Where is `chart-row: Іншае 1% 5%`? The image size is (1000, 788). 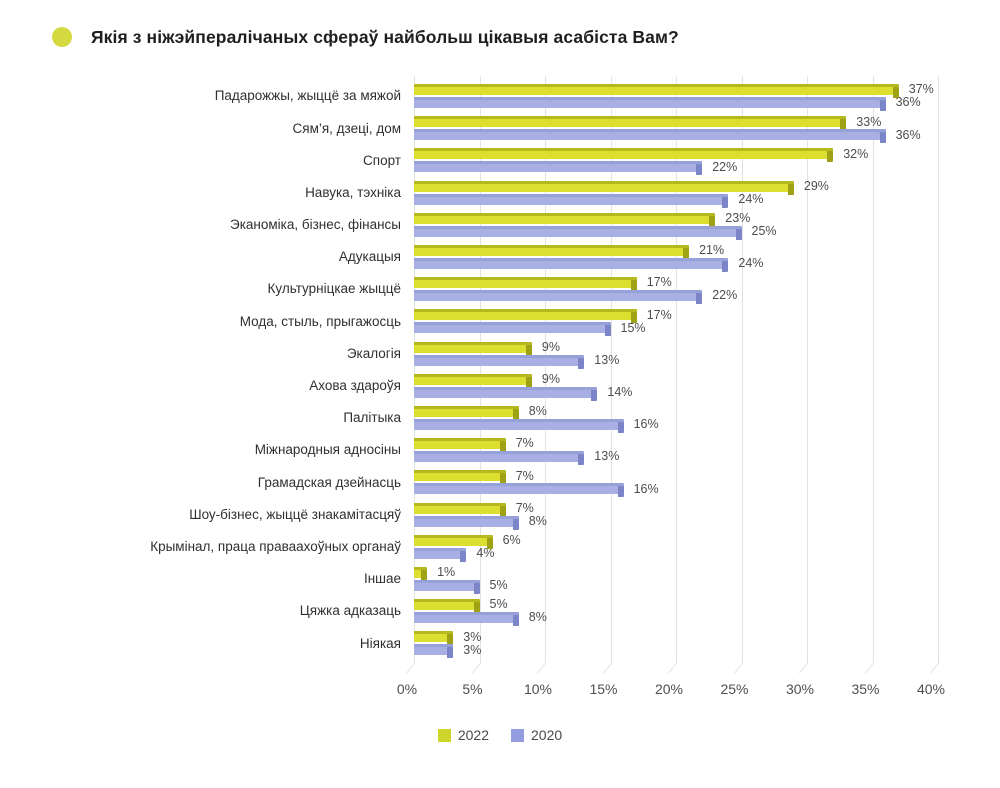
chart-row: Іншае 1% 5% is located at coordinates (505, 579).